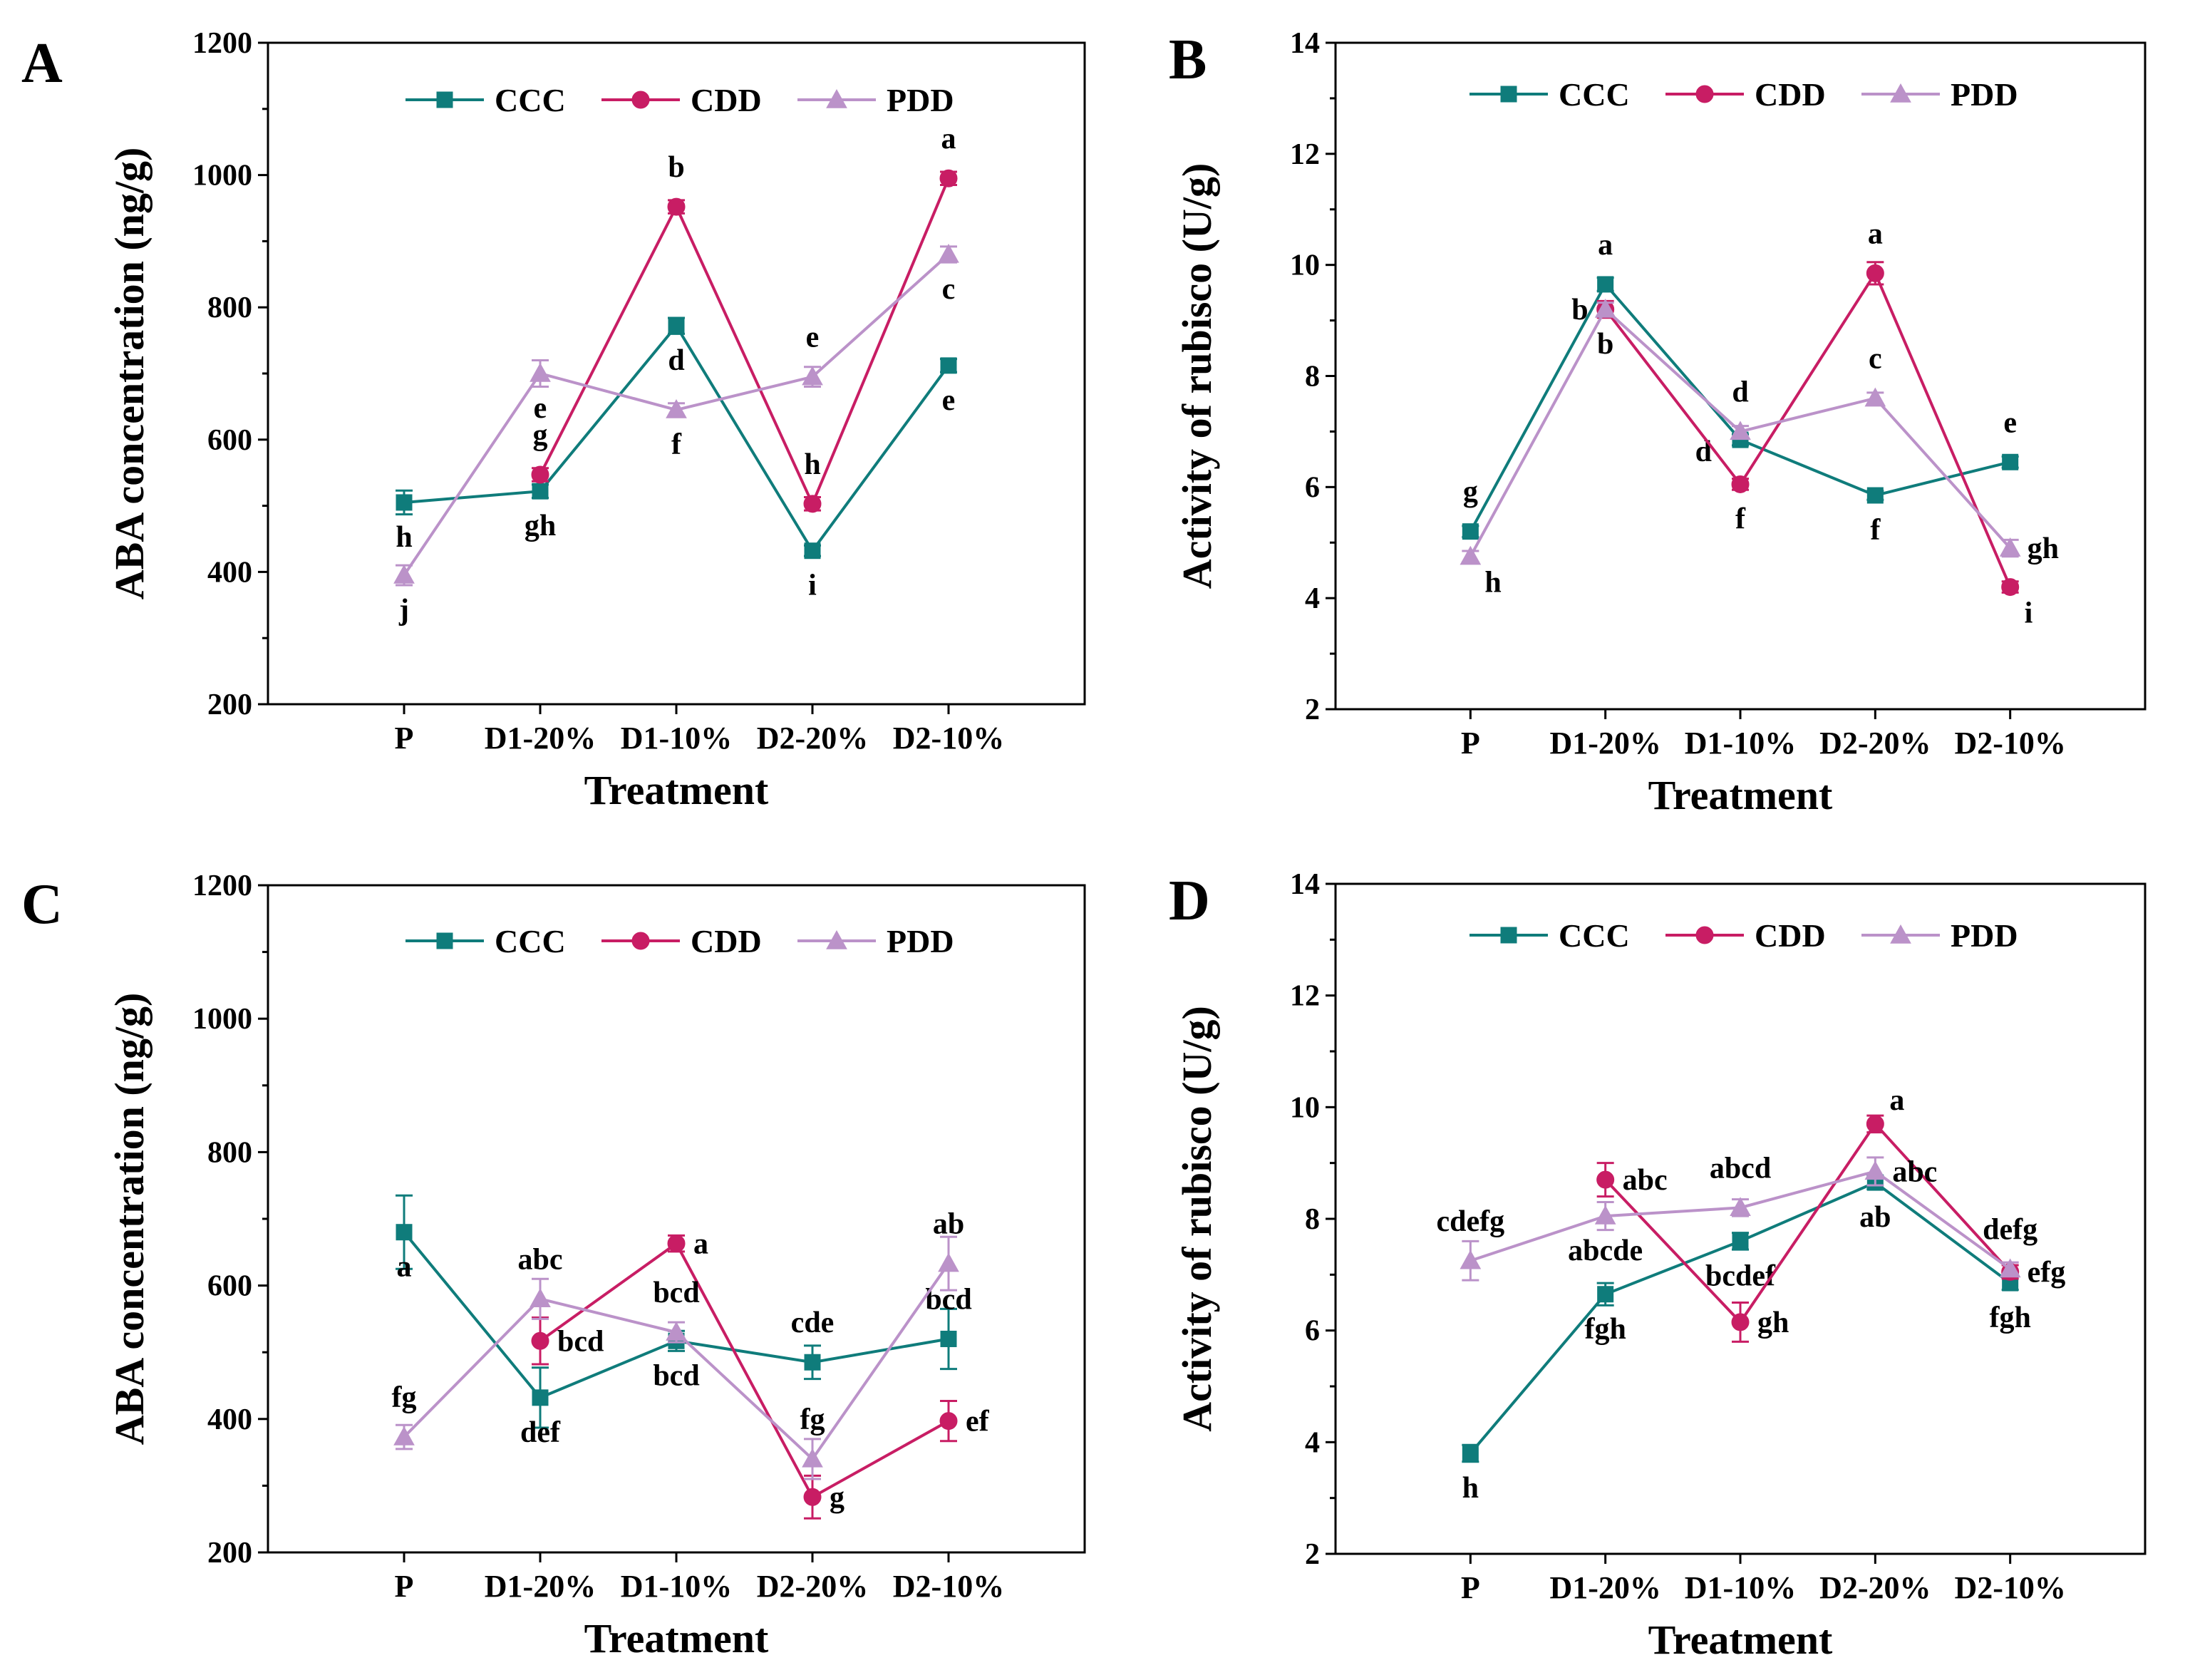 The image size is (2190, 1680). I want to click on y-tick-label: 4, so click(1313, 1442).